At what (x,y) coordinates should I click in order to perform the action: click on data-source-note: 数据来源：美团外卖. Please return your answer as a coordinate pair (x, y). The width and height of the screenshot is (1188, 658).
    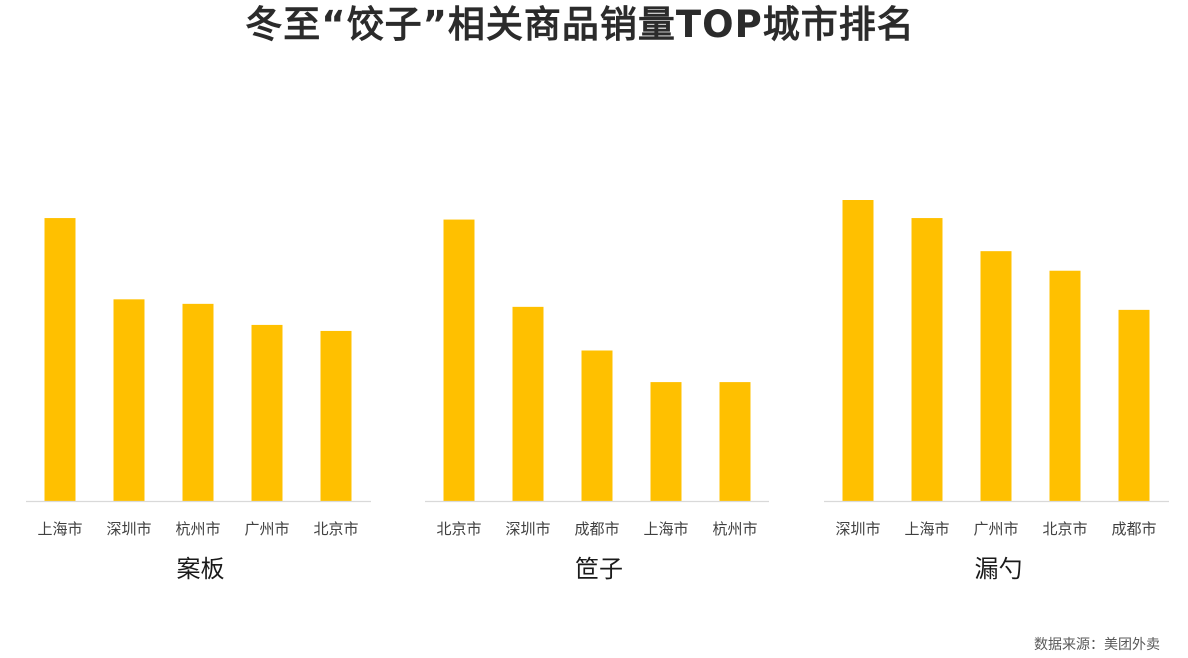
    Looking at the image, I should click on (1097, 645).